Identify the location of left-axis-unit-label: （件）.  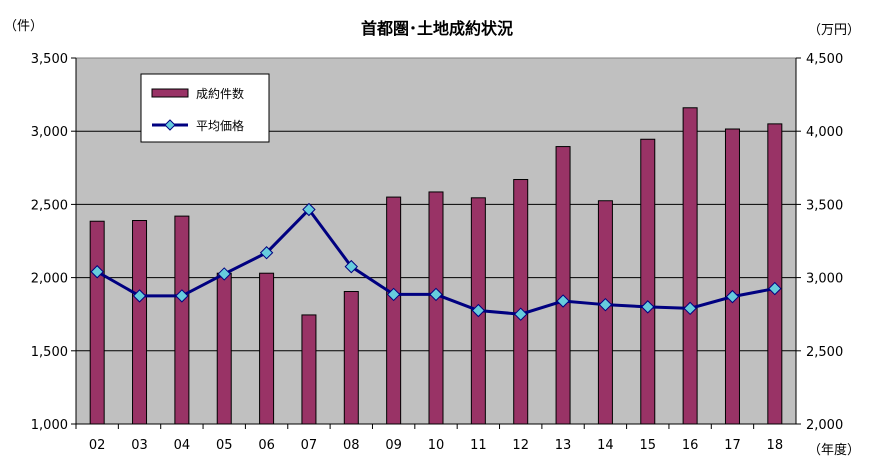
(23, 26).